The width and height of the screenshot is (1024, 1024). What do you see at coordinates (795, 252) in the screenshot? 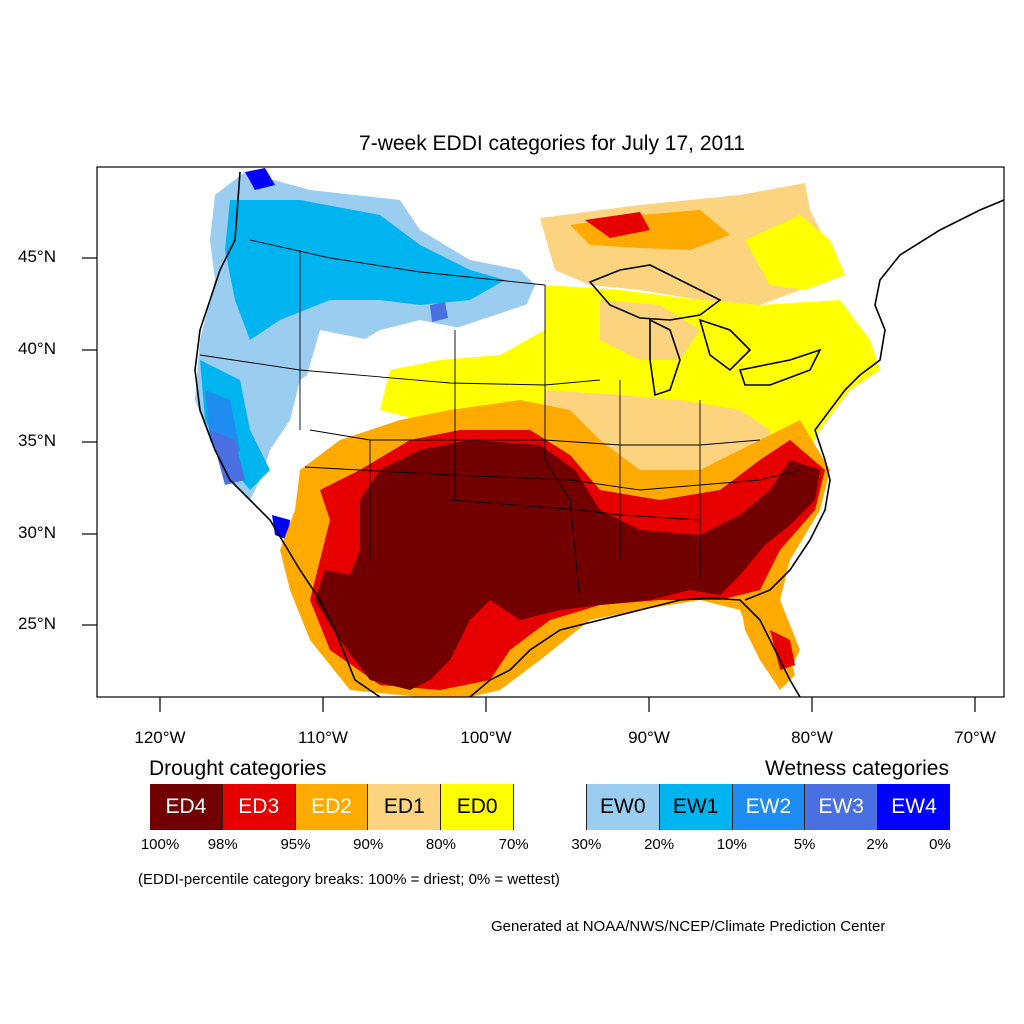
I see `region-canada-ed0` at bounding box center [795, 252].